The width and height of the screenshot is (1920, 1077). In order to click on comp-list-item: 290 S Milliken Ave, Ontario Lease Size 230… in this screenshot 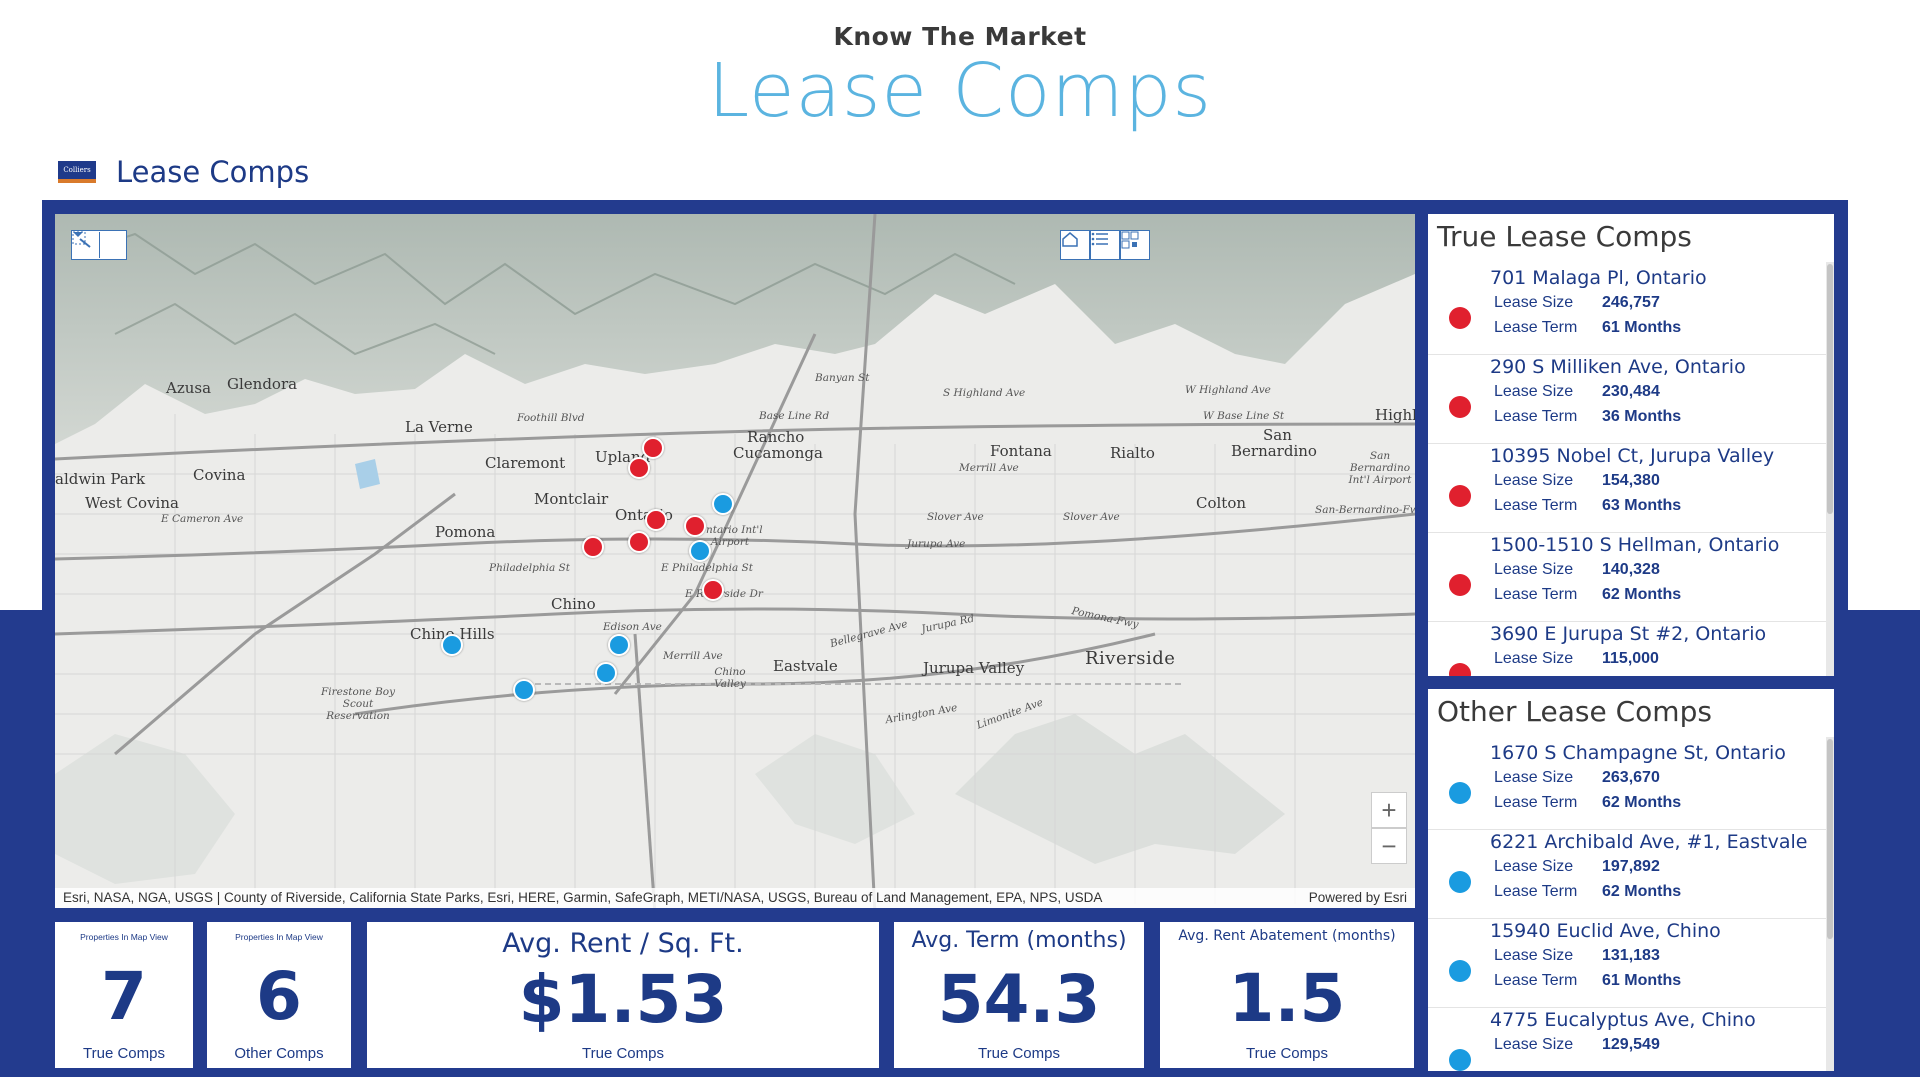, I will do `click(1627, 399)`.